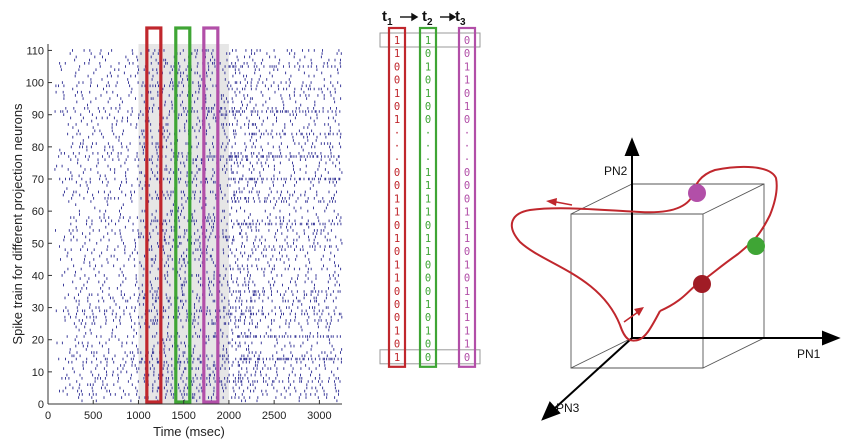 This screenshot has height=443, width=843. I want to click on time-window-t1, so click(154, 215).